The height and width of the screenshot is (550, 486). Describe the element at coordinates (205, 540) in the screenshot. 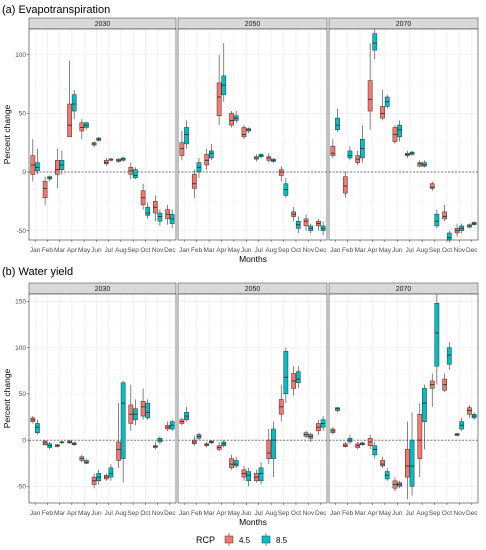

I see `legend-title: RCP` at that location.